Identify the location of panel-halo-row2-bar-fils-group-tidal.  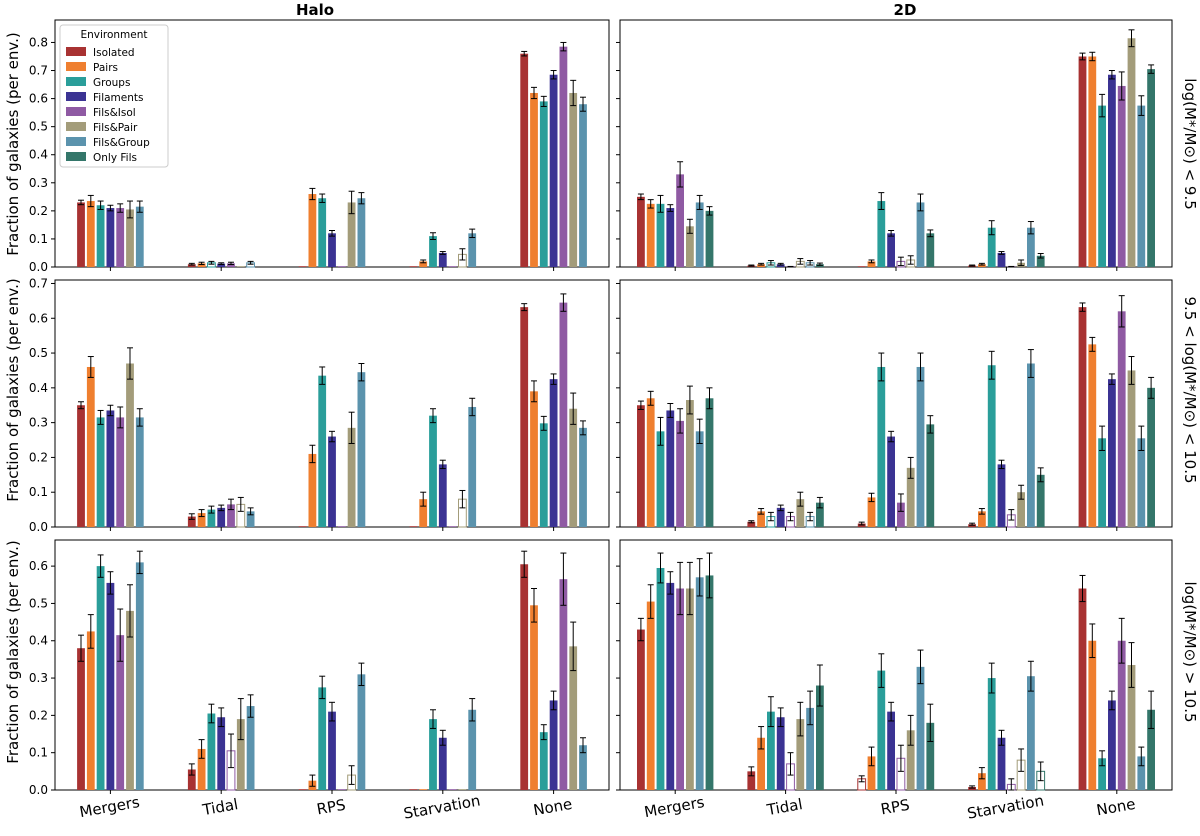
(250, 519).